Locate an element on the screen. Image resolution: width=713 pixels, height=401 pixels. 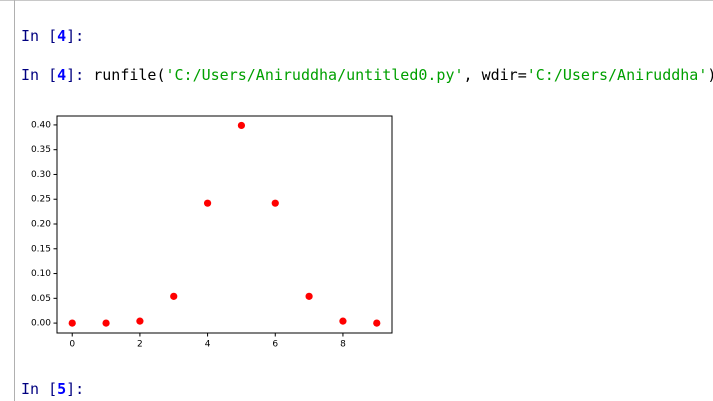
y-tick-label: 0.10 is located at coordinates (41, 274).